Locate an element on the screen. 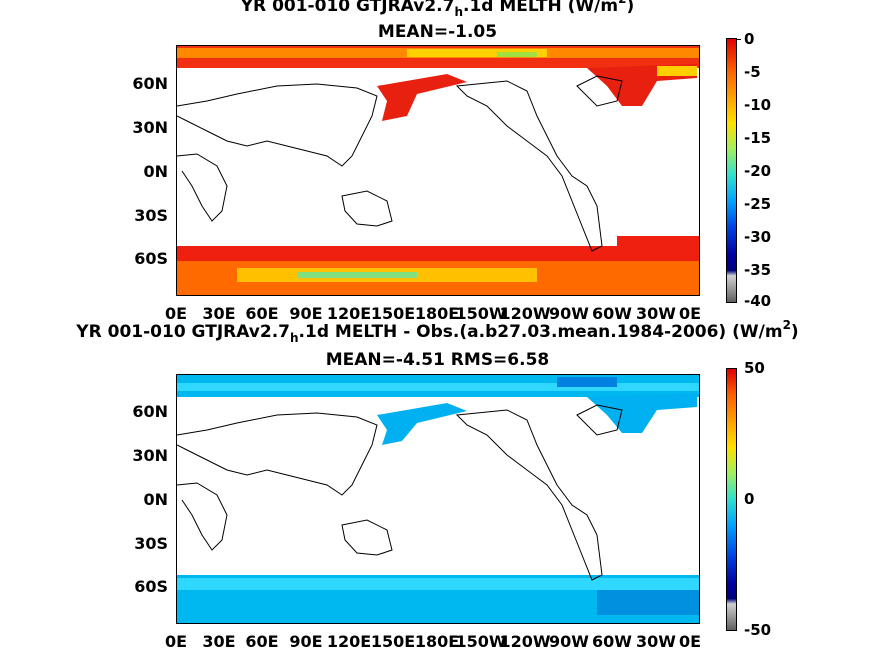 The image size is (875, 656). panel1-lon-4: 120E is located at coordinates (349, 313).